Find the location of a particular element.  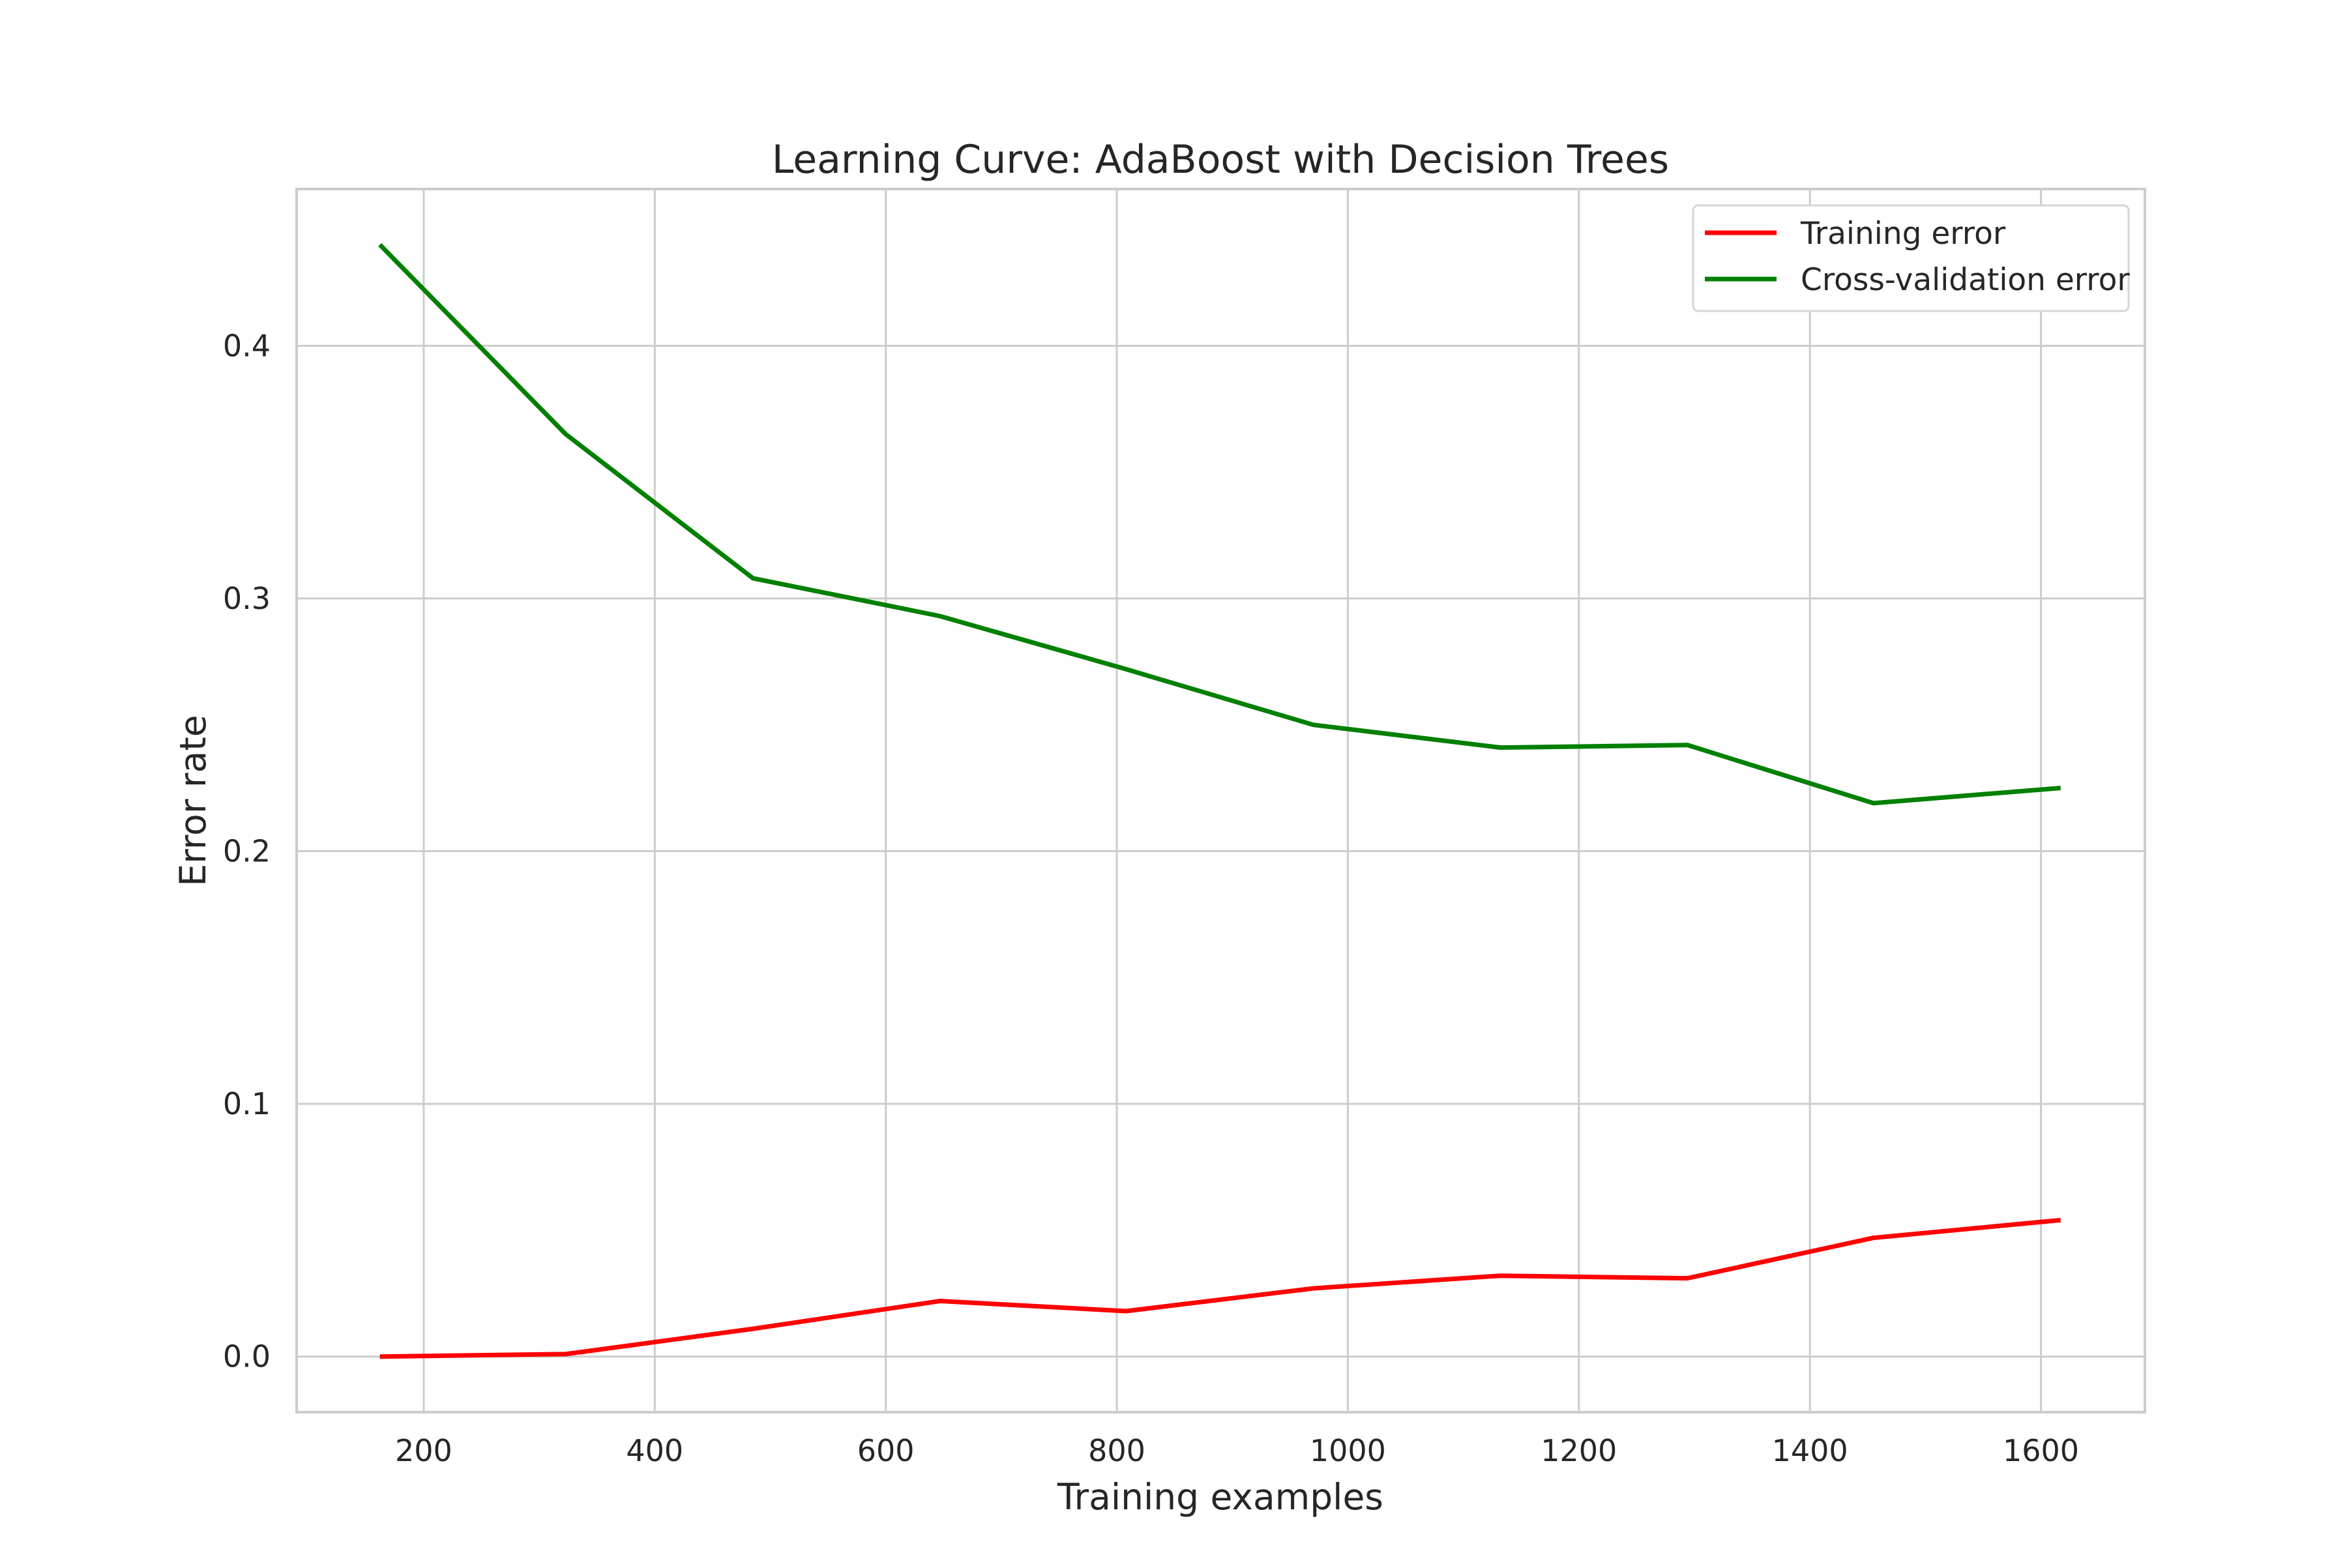

legend-label-cross-validation-error: Cross-validation error is located at coordinates (1965, 280).